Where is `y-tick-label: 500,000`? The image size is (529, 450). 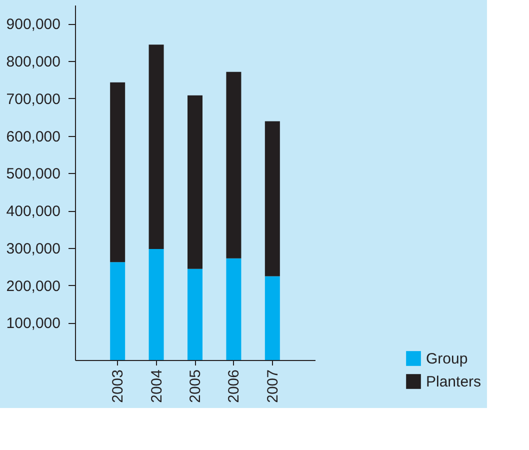
y-tick-label: 500,000 is located at coordinates (33, 174).